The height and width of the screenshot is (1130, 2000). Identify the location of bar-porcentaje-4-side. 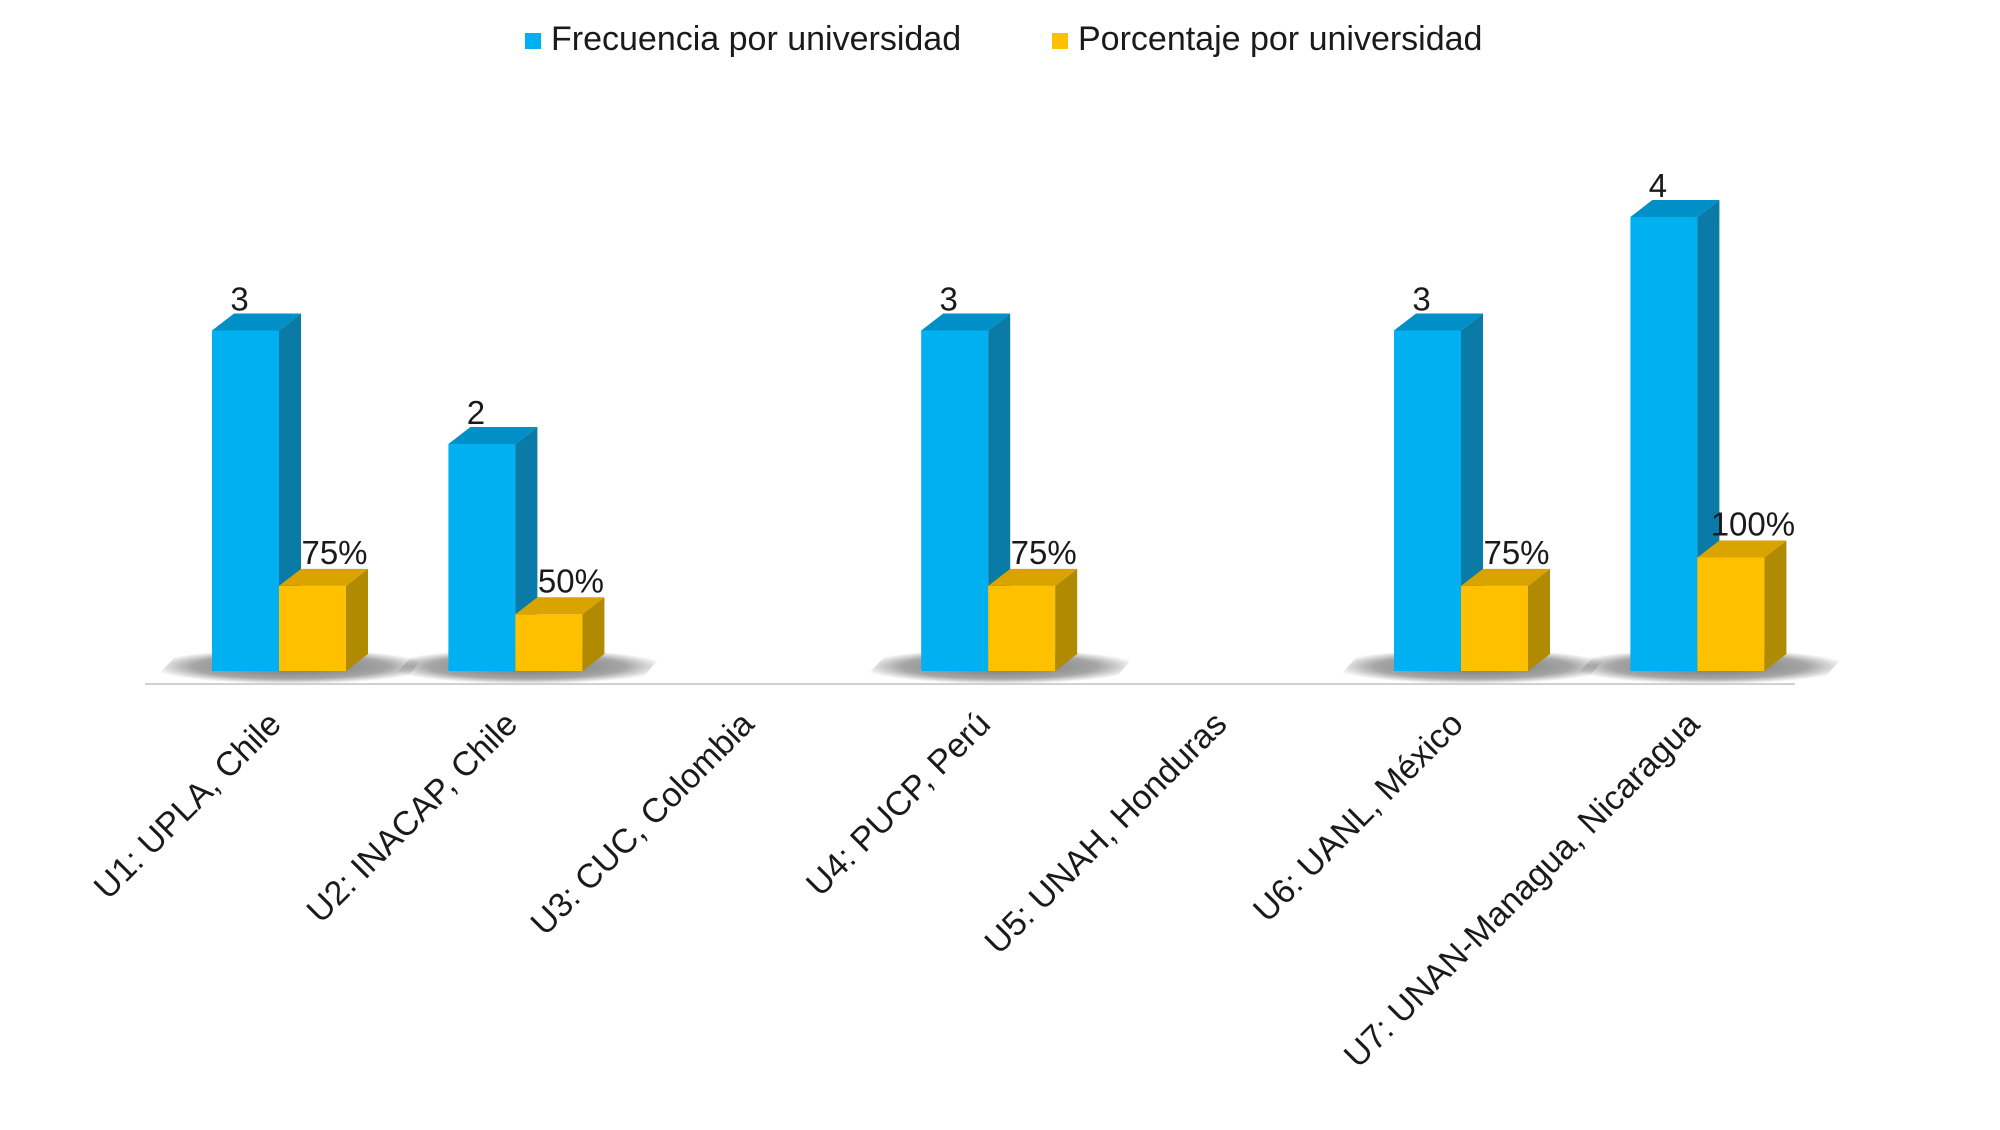
(1066, 619).